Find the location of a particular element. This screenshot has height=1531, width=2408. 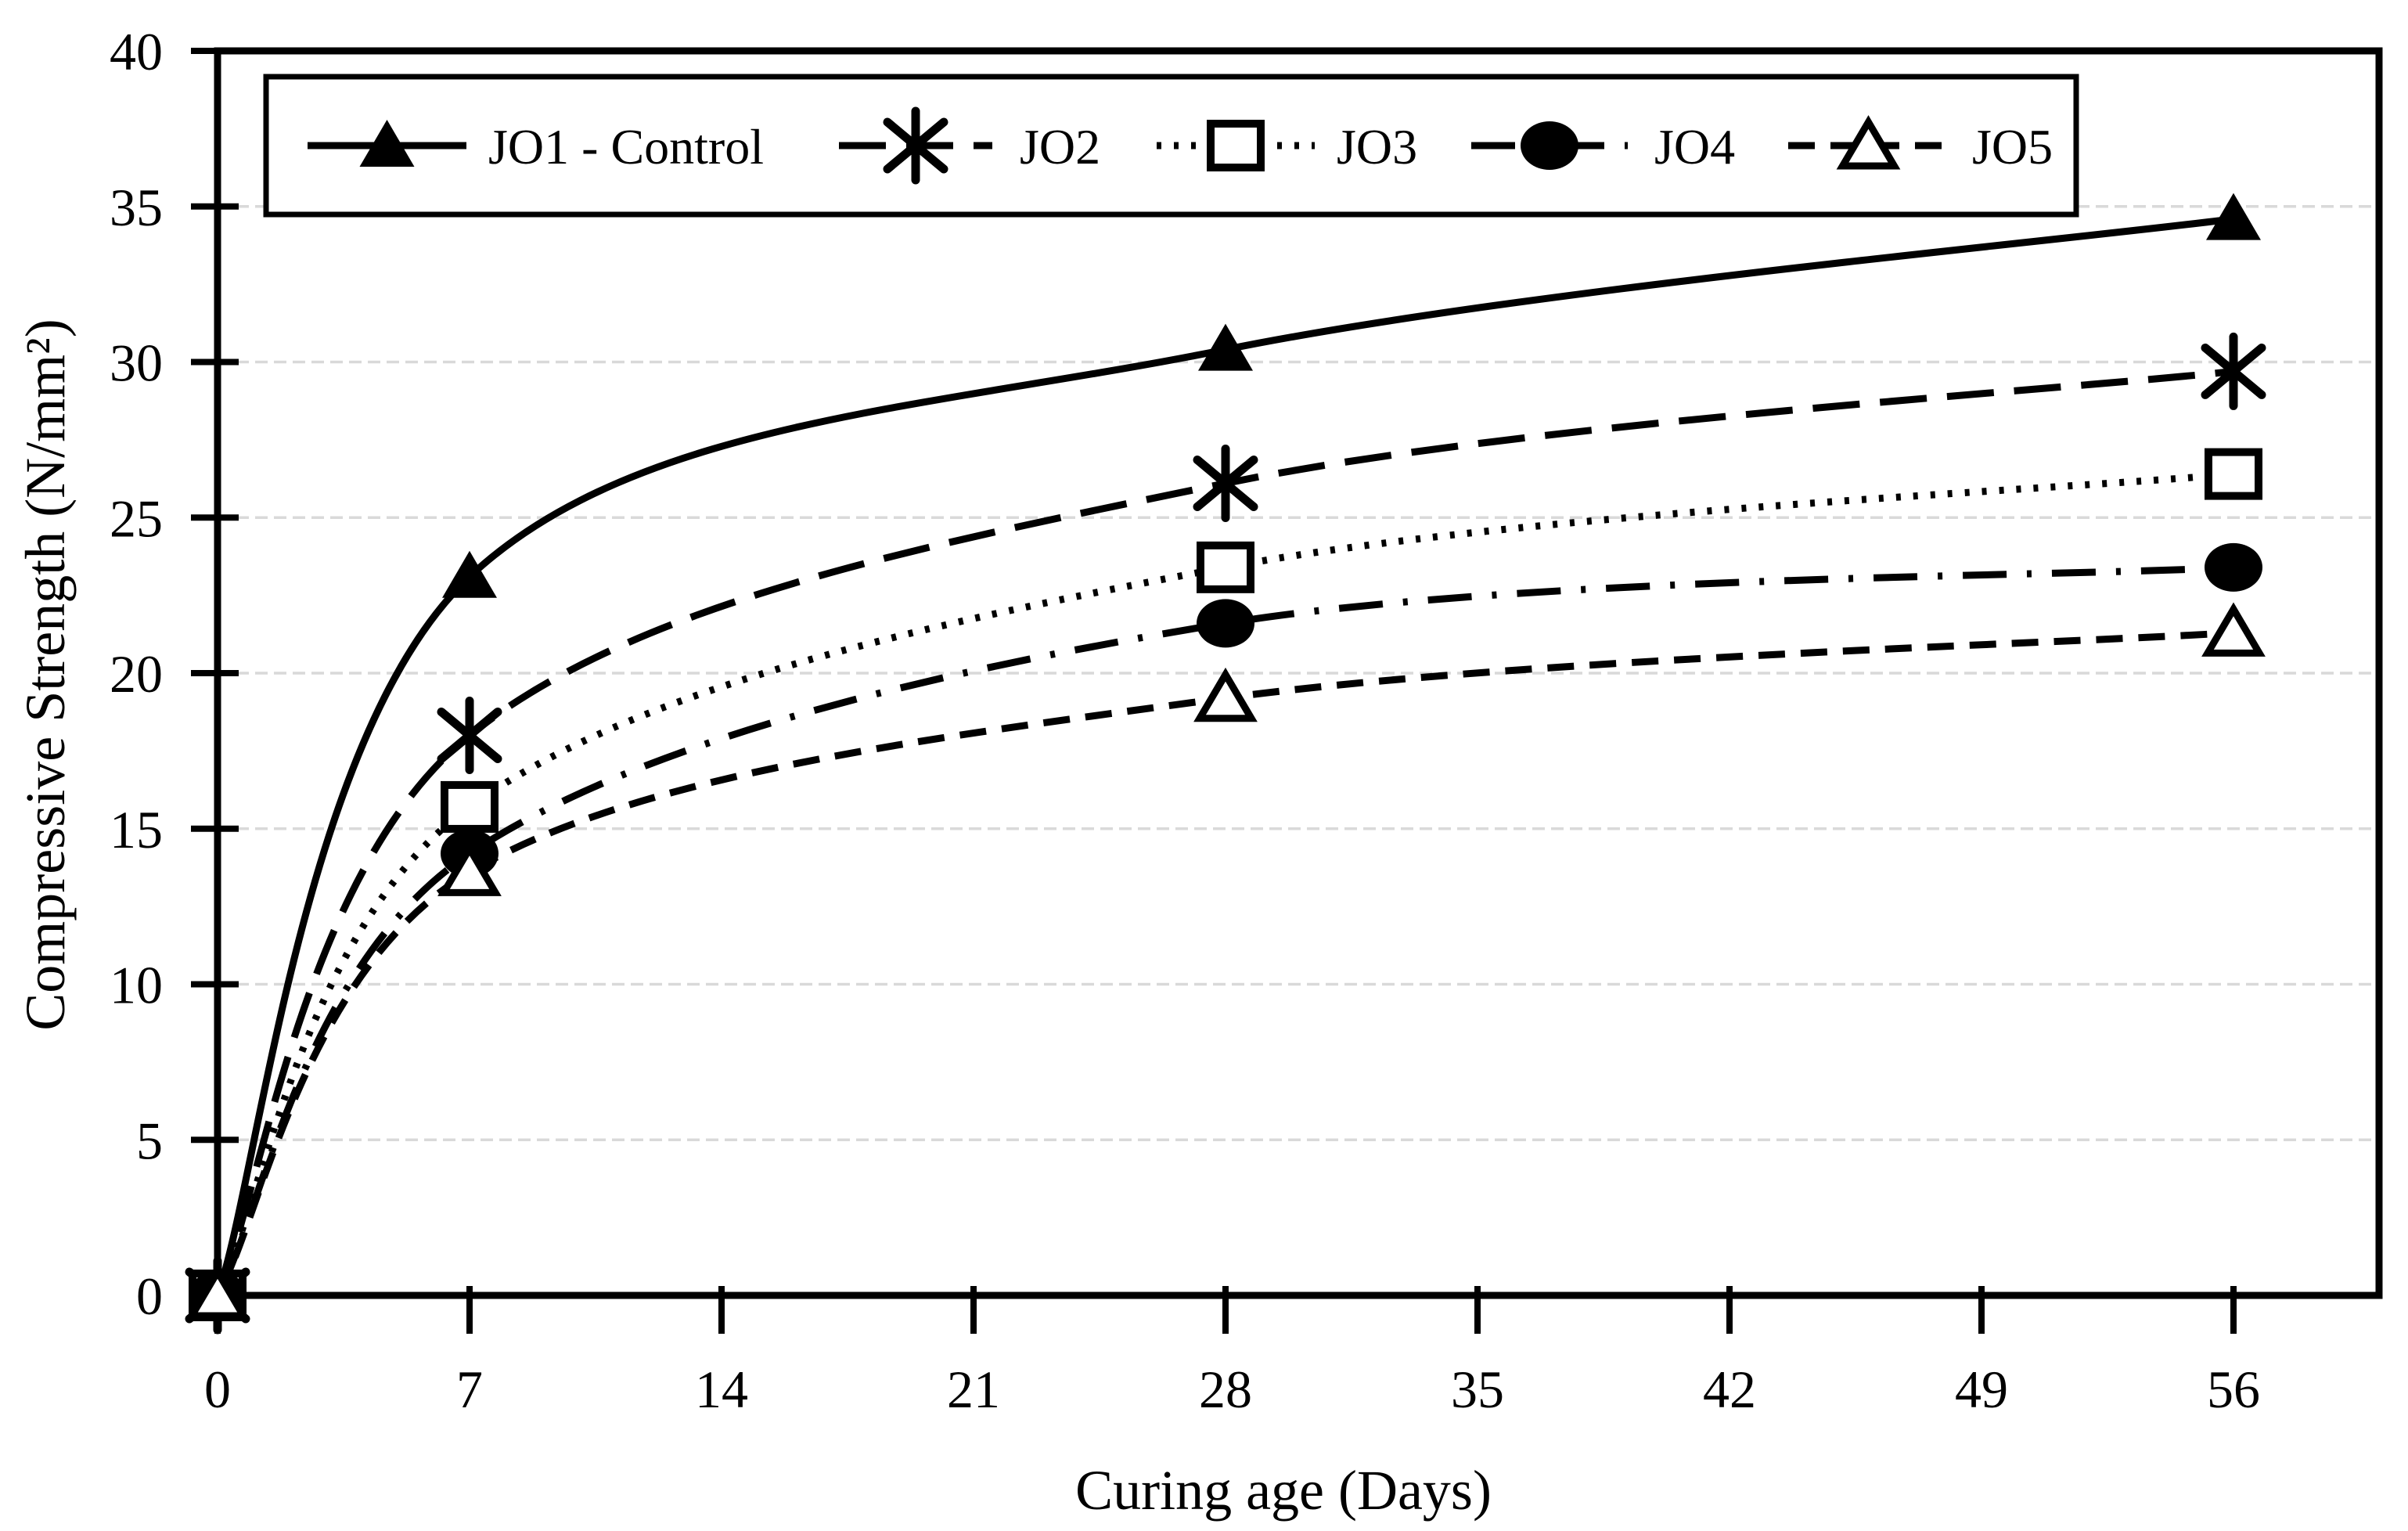

legend-item-jo5-marker is located at coordinates (1868, 142).